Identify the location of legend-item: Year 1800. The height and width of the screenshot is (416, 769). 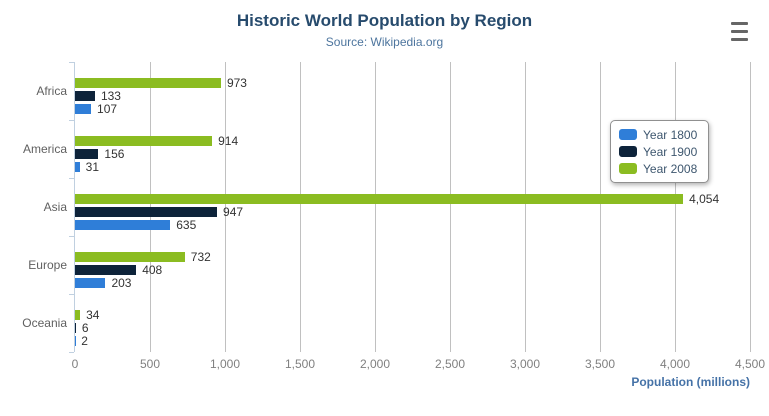
(658, 134).